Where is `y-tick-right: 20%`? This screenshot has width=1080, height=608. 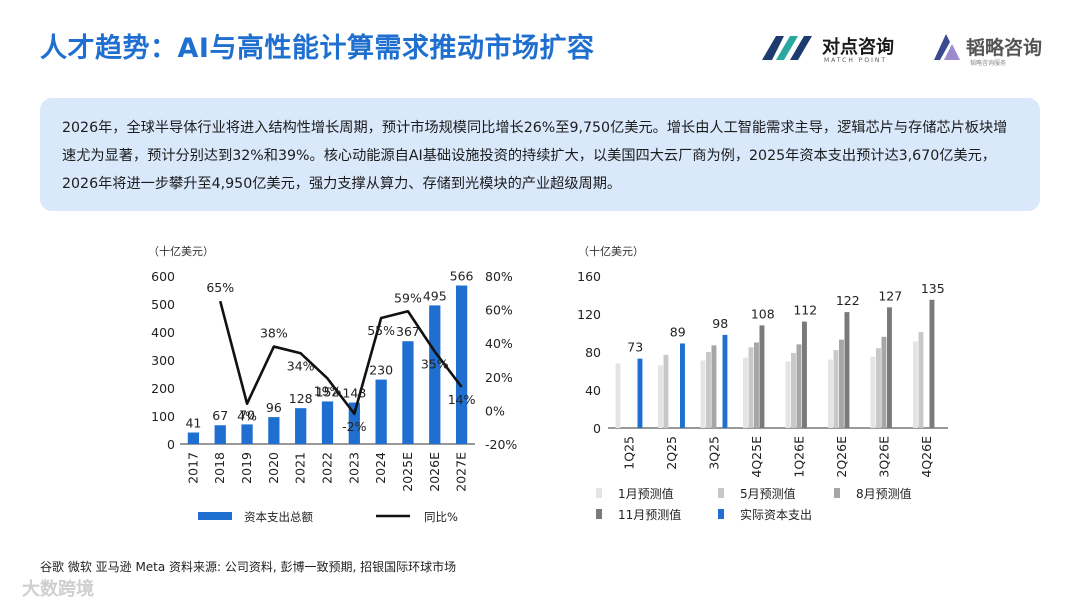
y-tick-right: 20% is located at coordinates (499, 377).